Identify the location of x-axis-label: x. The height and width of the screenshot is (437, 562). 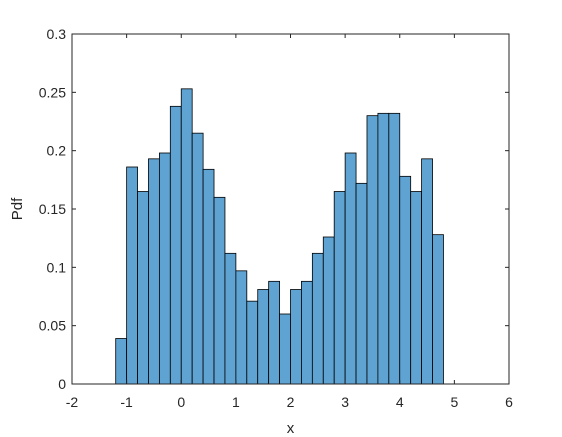
(291, 428).